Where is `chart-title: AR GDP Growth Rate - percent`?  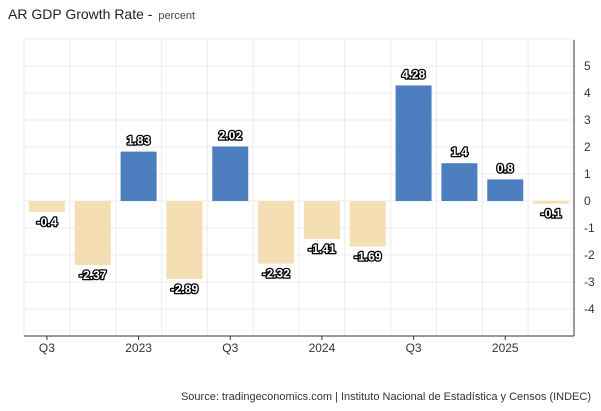 chart-title: AR GDP Growth Rate - percent is located at coordinates (102, 14).